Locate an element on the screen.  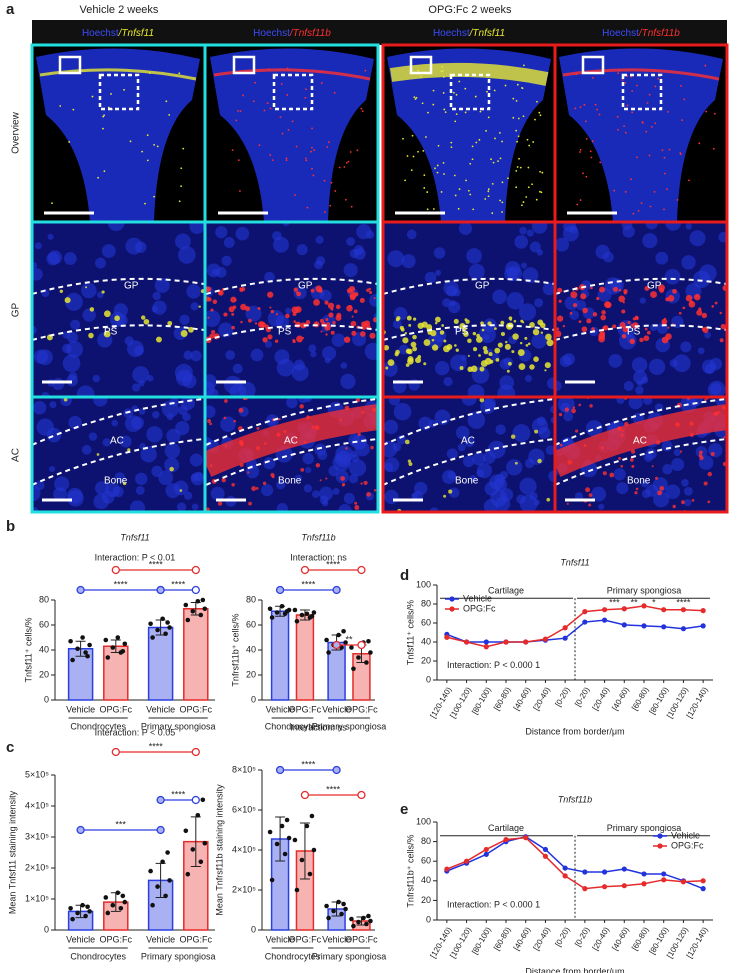
stain-band is located at coordinates (469, 74).